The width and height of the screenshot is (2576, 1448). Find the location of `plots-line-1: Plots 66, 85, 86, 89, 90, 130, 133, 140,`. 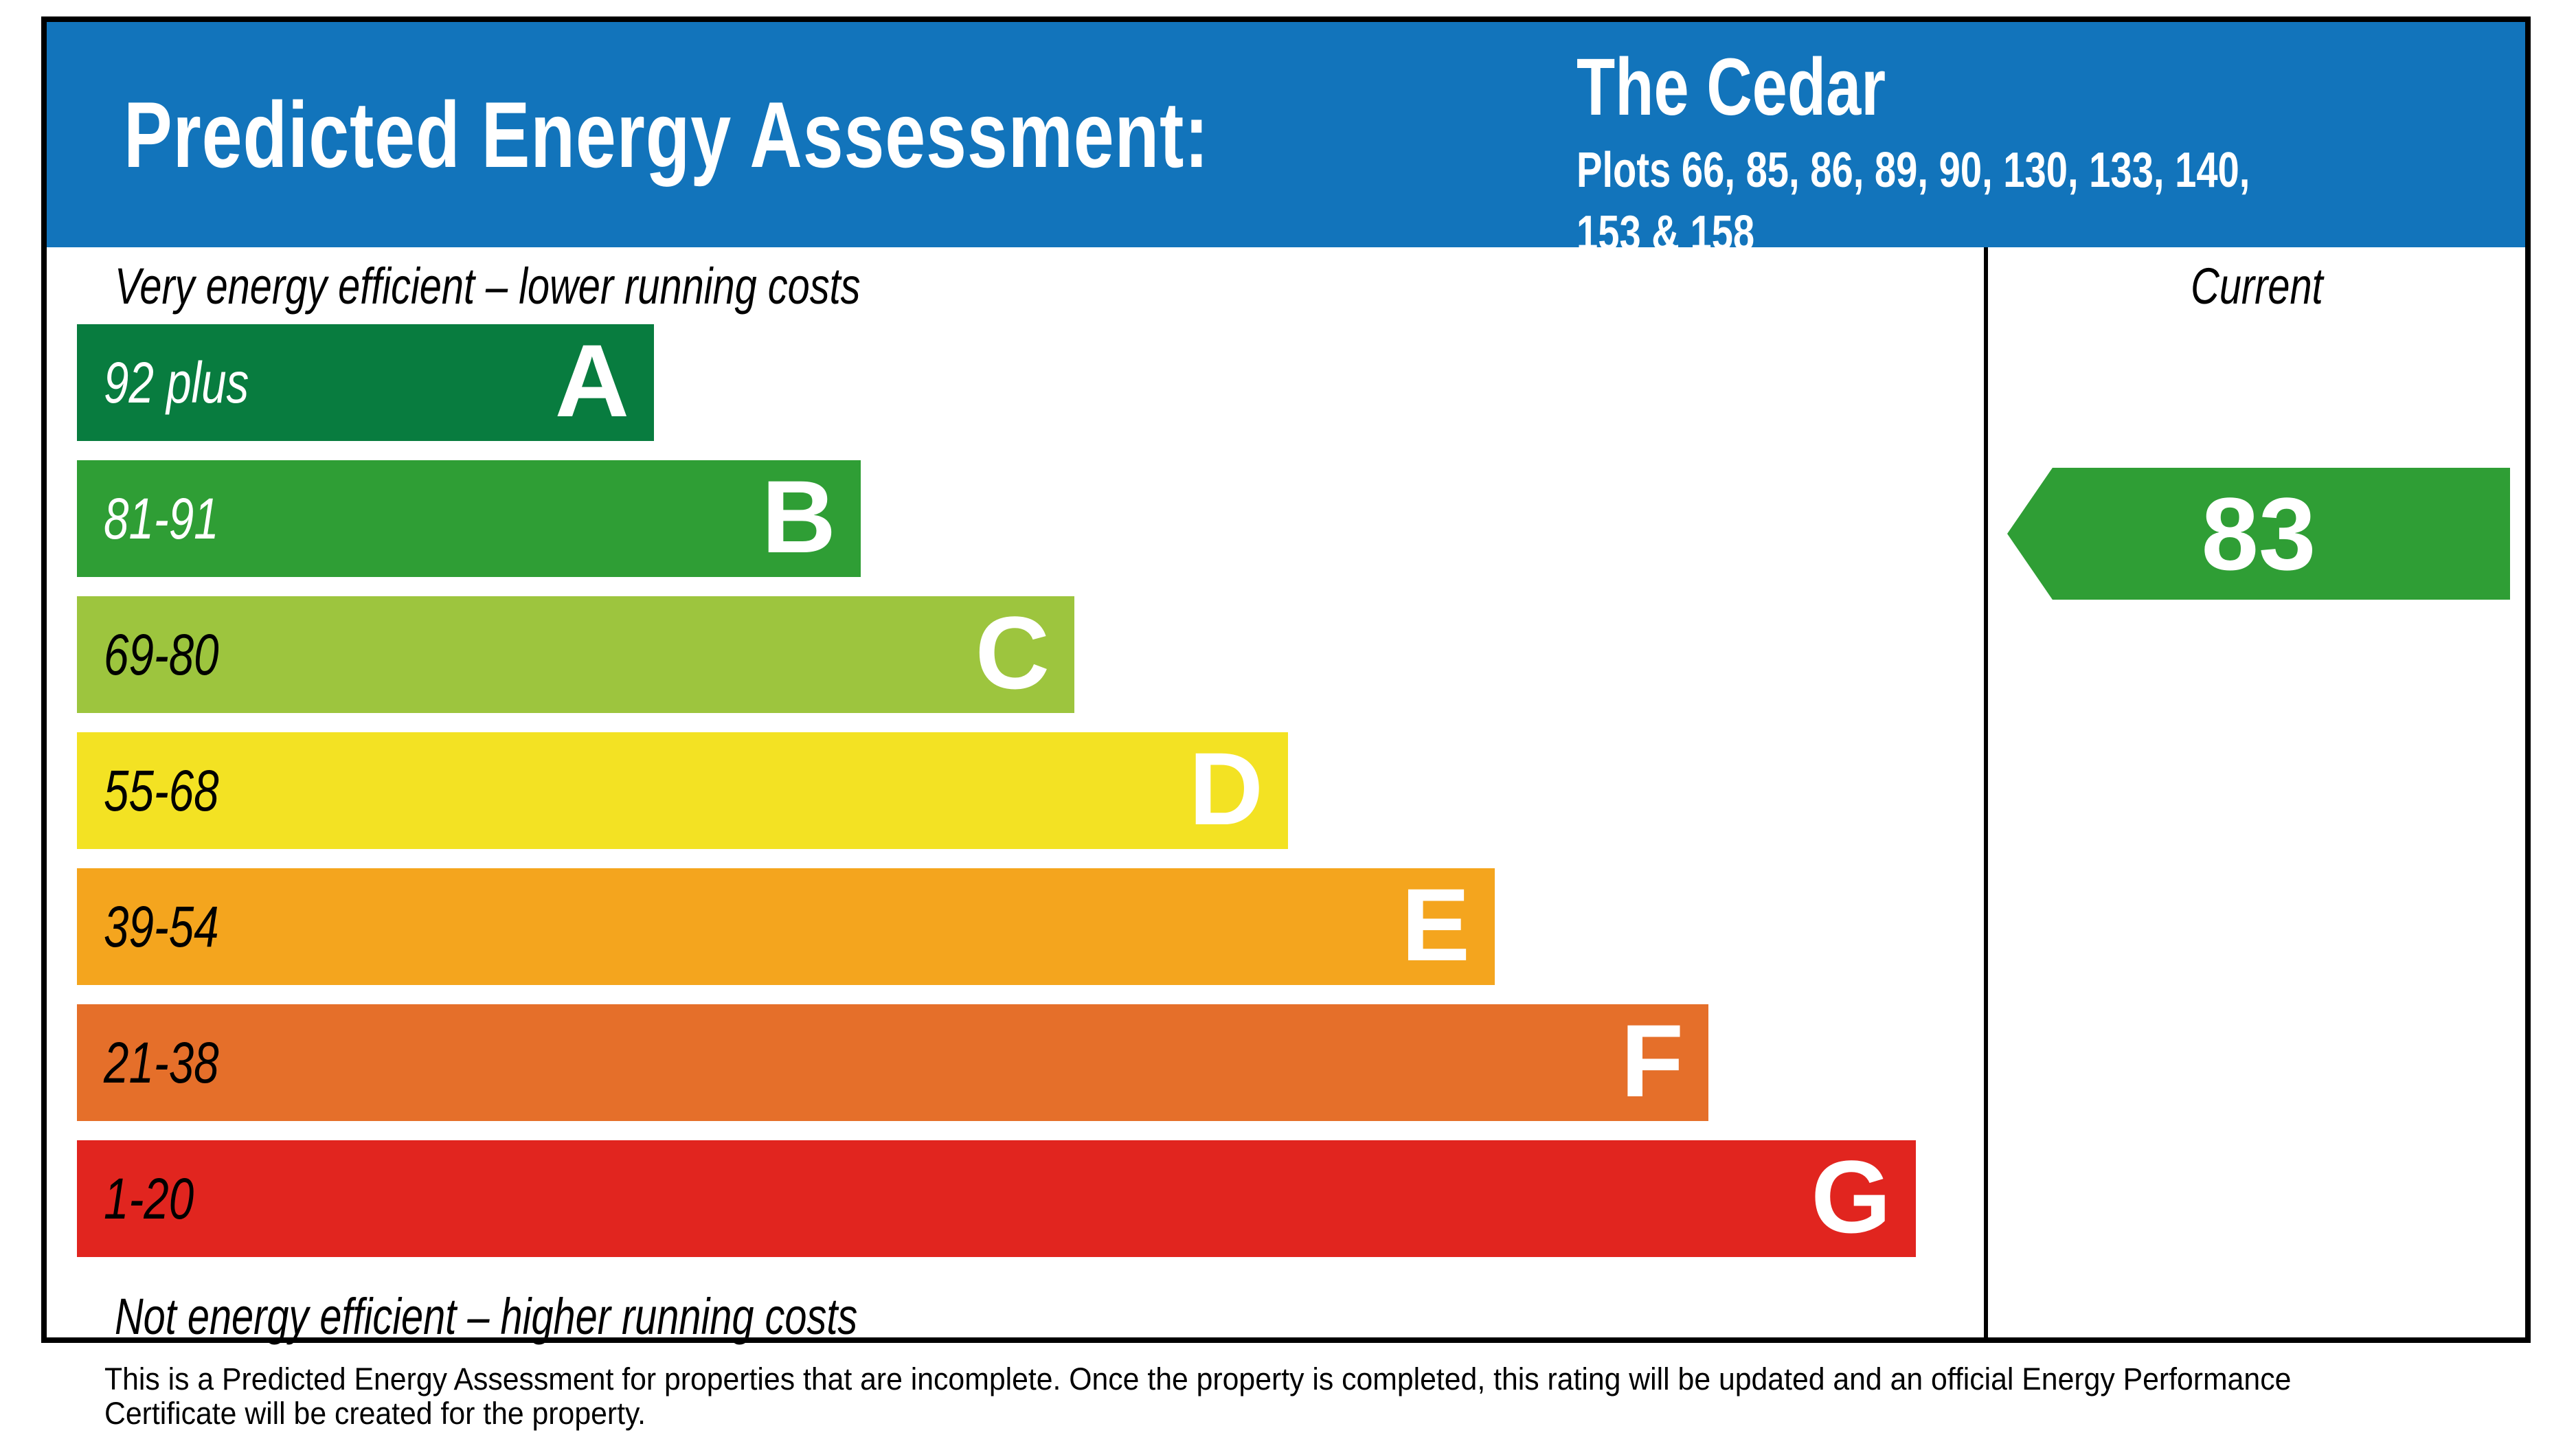

plots-line-1: Plots 66, 85, 86, 89, 90, 130, 133, 140, is located at coordinates (1913, 170).